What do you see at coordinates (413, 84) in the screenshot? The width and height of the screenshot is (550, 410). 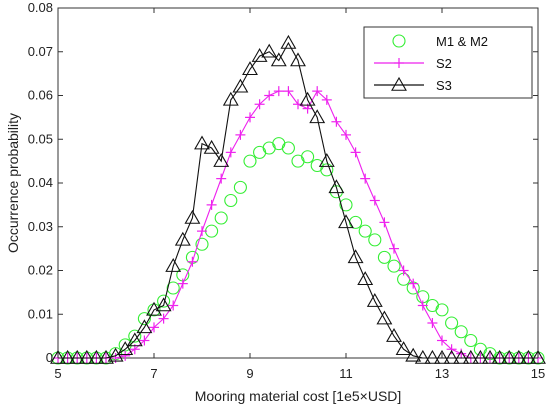 I see `legend-item: S3` at bounding box center [413, 84].